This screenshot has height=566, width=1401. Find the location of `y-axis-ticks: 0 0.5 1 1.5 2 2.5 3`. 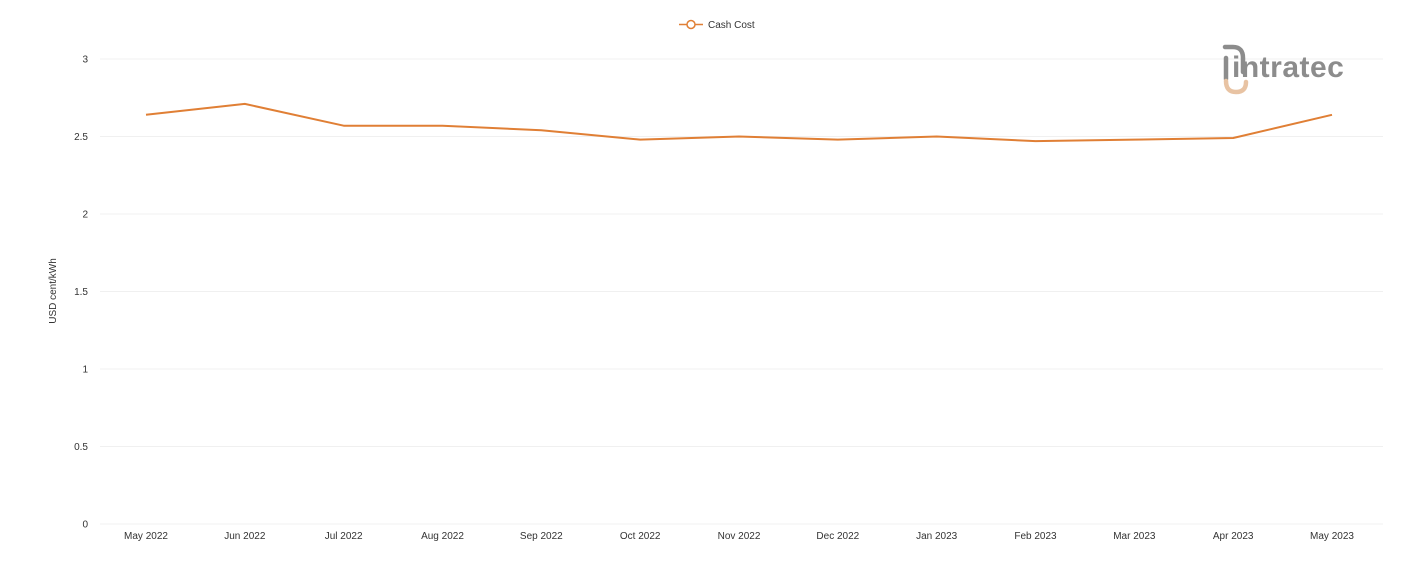

y-axis-ticks: 0 0.5 1 1.5 2 2.5 3 is located at coordinates (81, 293).